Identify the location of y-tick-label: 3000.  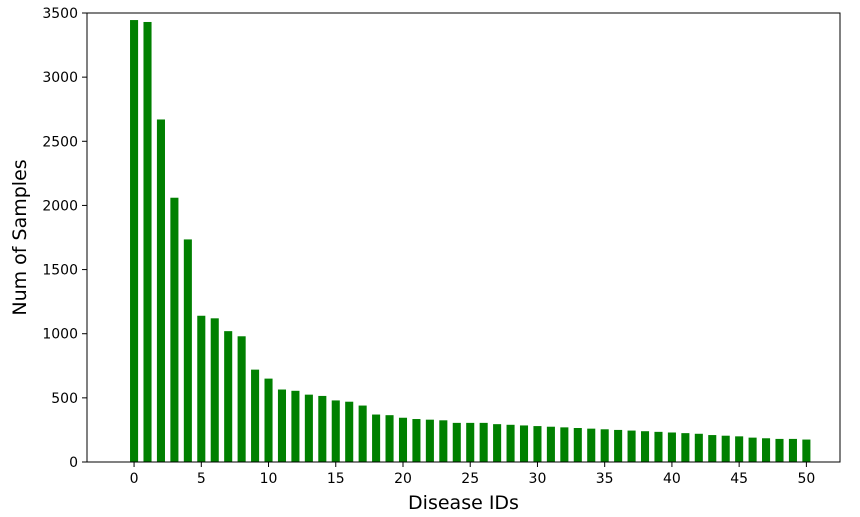
(60, 78).